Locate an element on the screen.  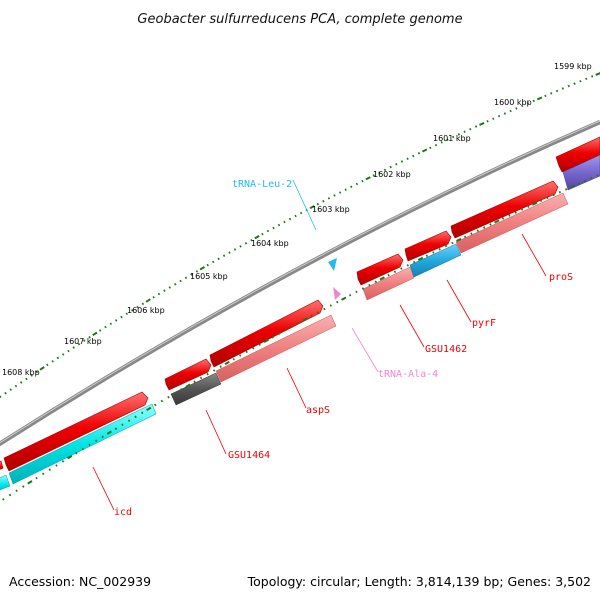
cds-gsu1462 is located at coordinates (380, 269).